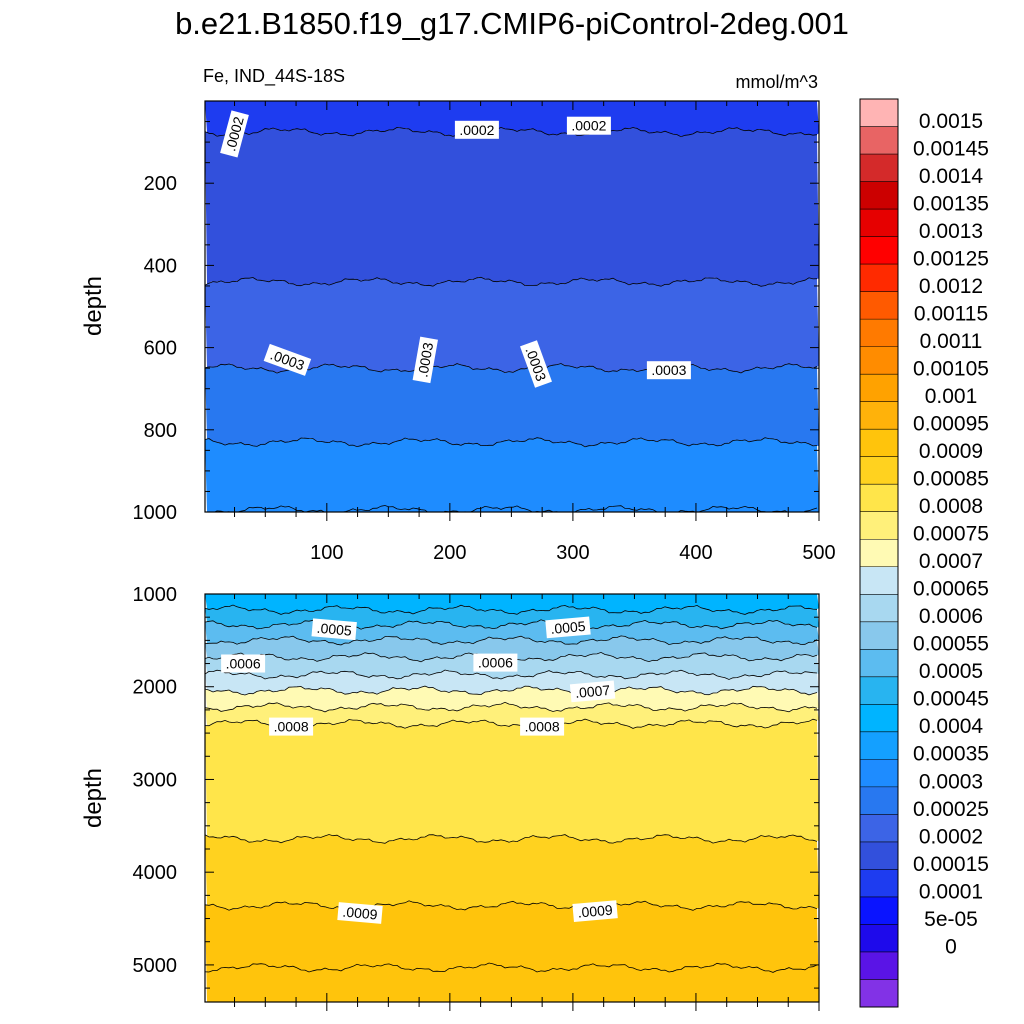 This screenshot has height=1024, width=1024. What do you see at coordinates (155, 688) in the screenshot?
I see `y-tick-label: 2000` at bounding box center [155, 688].